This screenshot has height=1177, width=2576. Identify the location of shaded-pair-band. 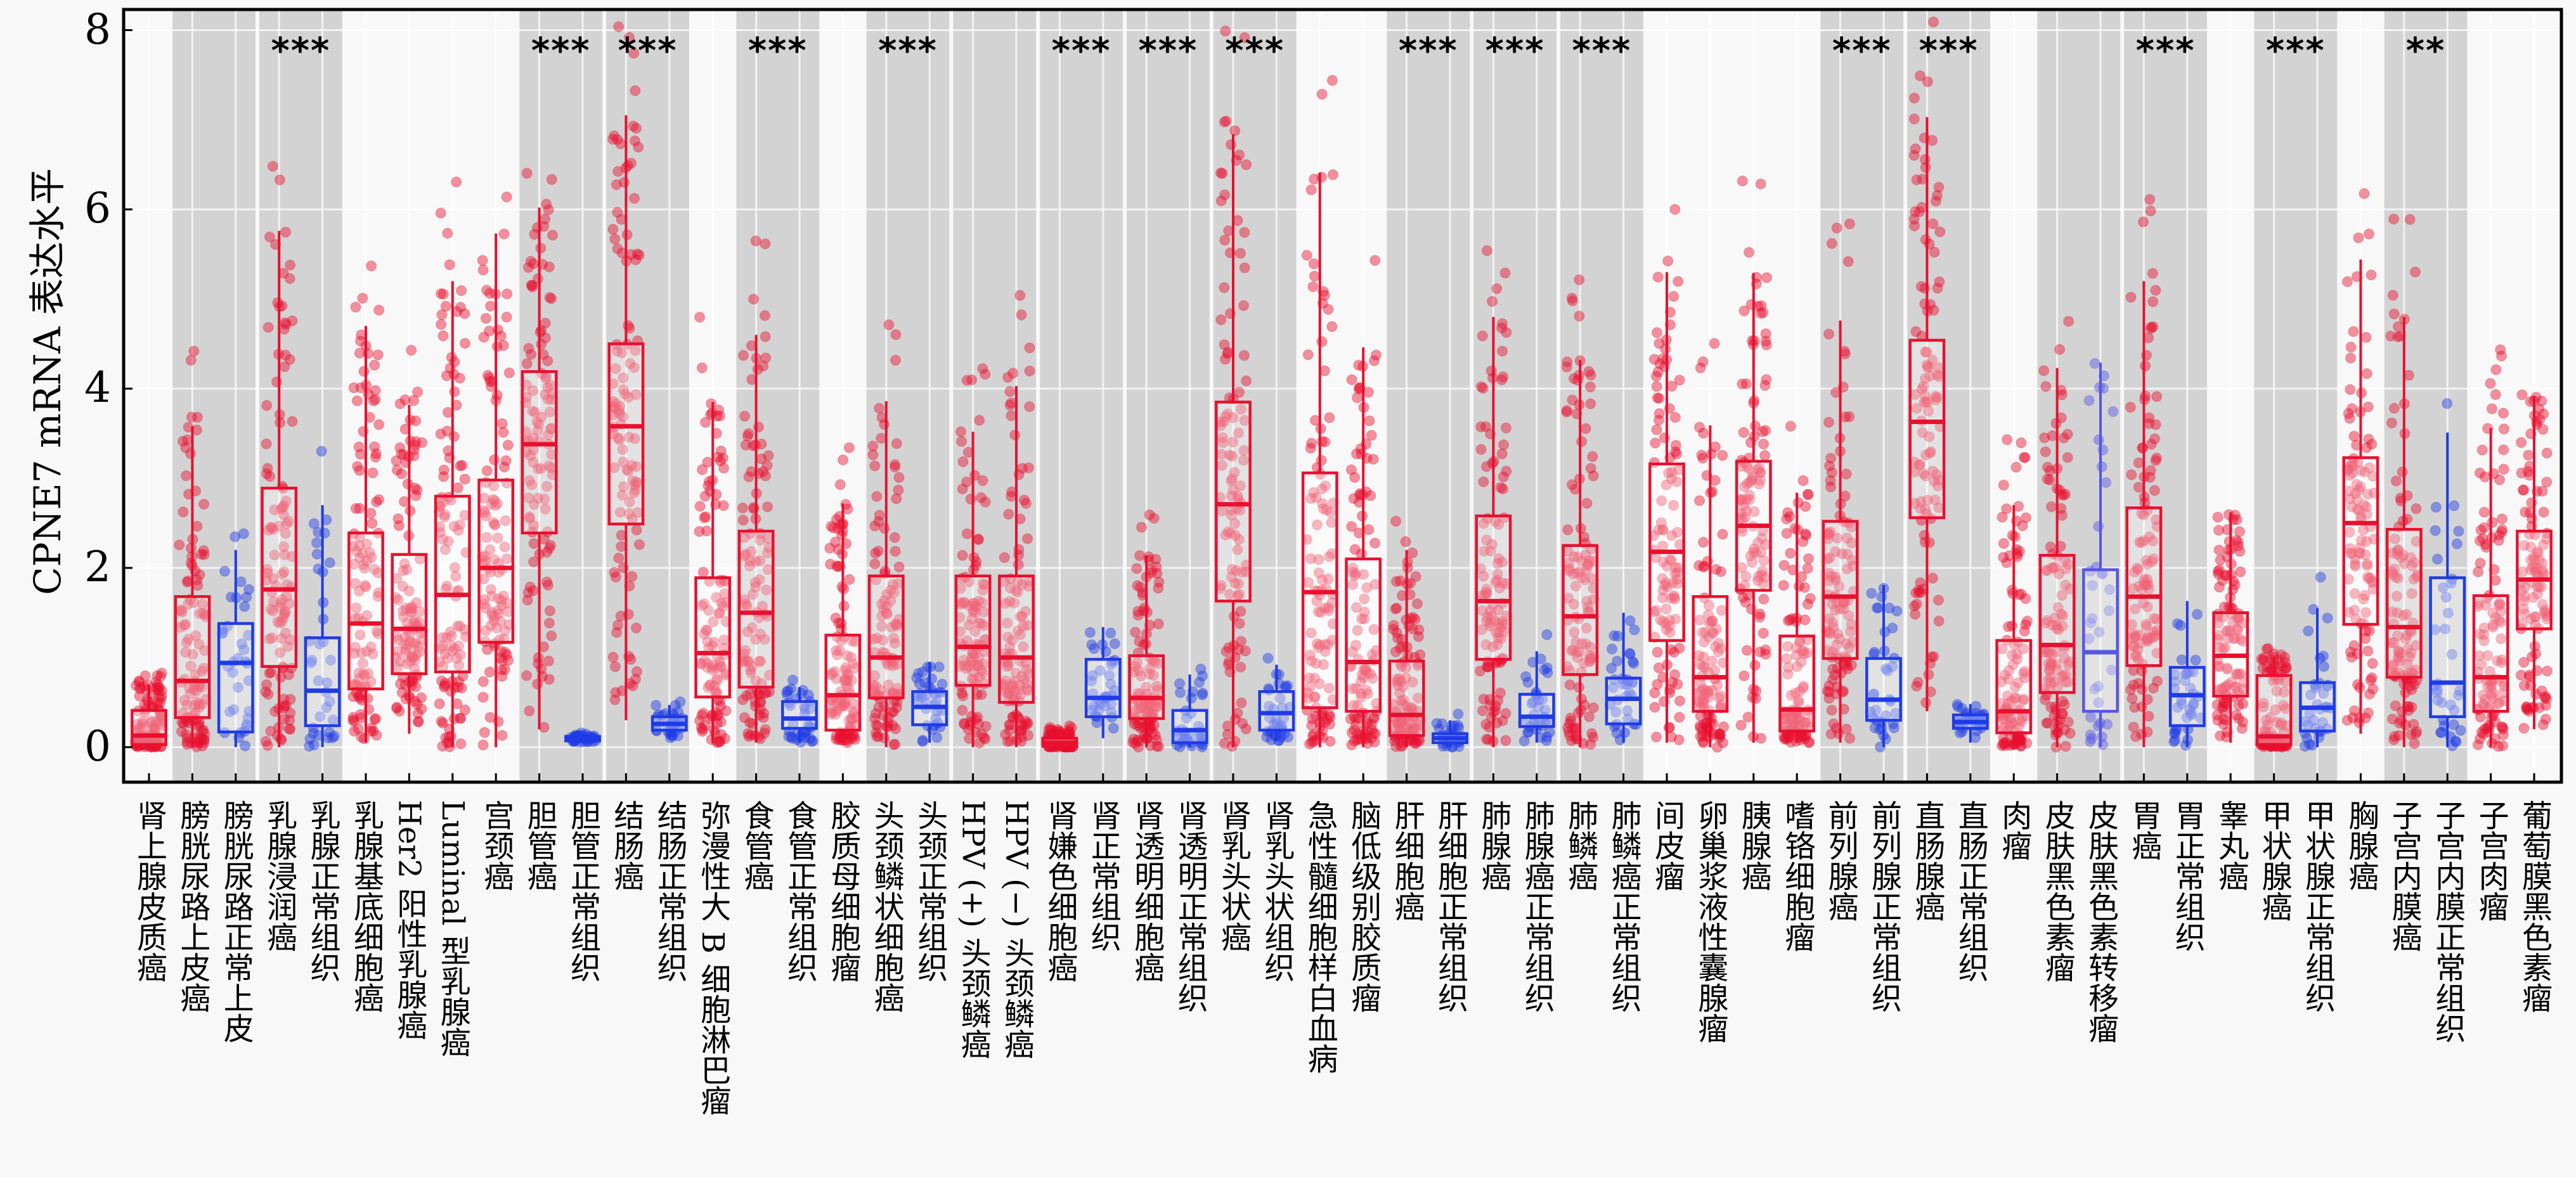
(2426, 396).